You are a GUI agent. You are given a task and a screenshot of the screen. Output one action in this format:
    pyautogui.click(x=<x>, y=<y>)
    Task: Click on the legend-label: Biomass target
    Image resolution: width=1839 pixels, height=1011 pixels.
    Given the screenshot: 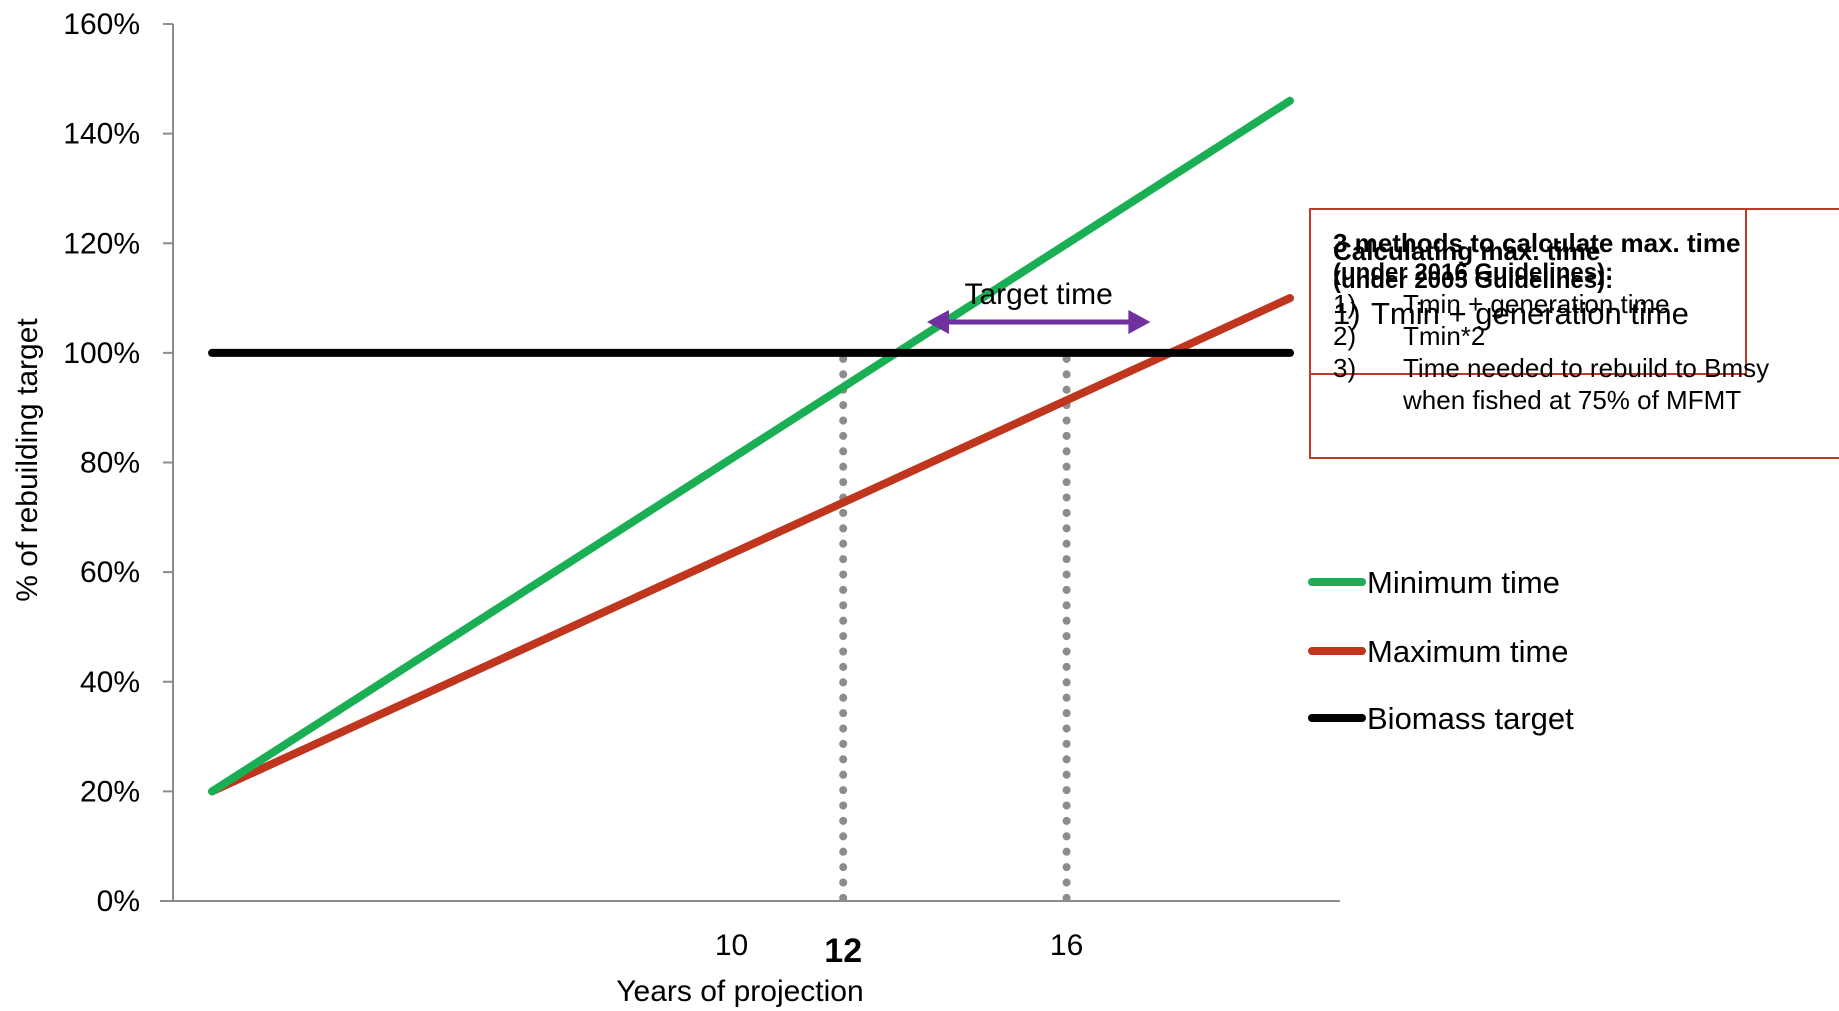 What is the action you would take?
    pyautogui.click(x=1470, y=718)
    